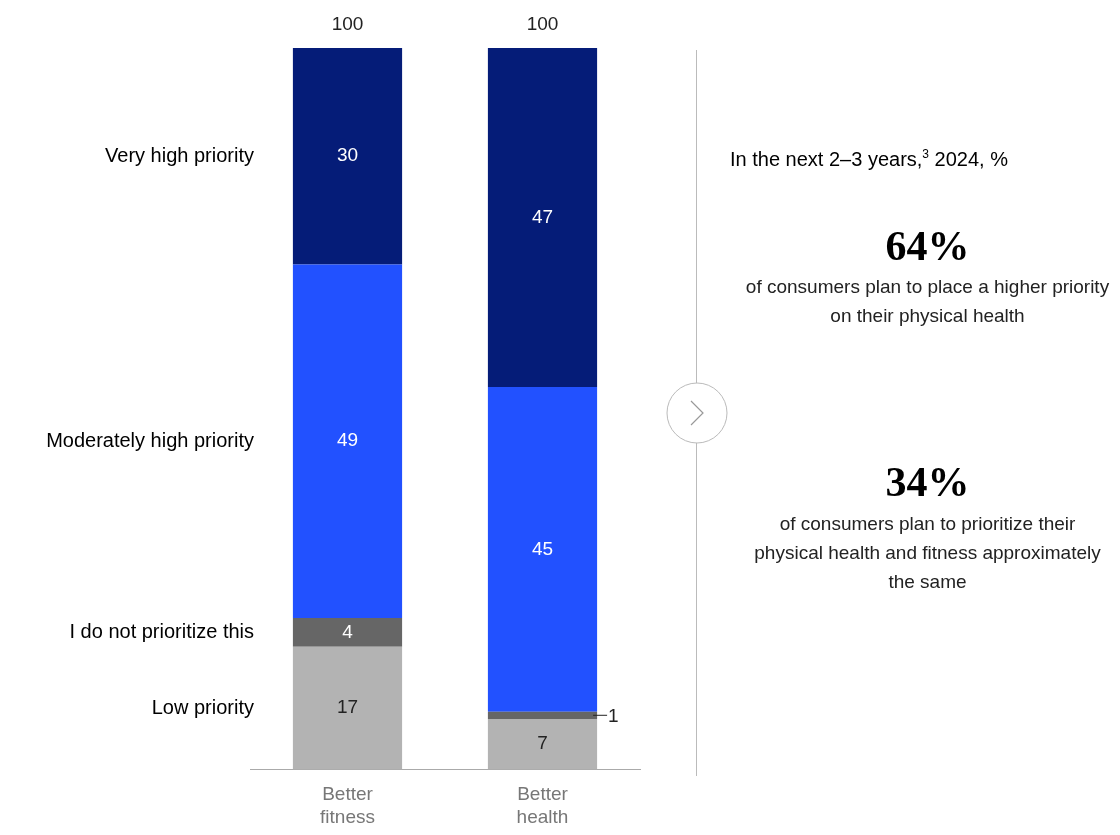 The image size is (1120, 835). I want to click on data-label: 1, so click(613, 715).